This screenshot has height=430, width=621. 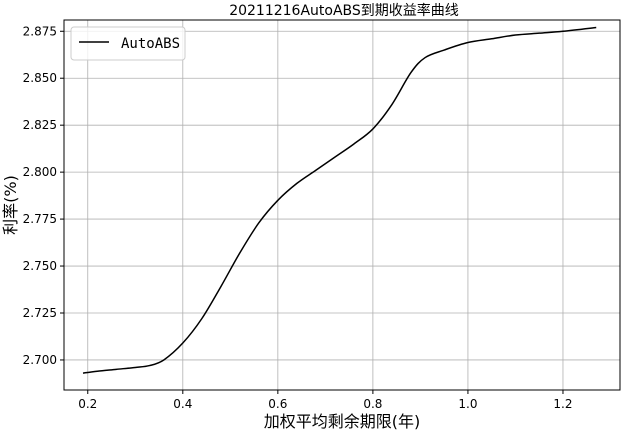 What do you see at coordinates (40, 266) in the screenshot?
I see `y-tick-label: 2.750` at bounding box center [40, 266].